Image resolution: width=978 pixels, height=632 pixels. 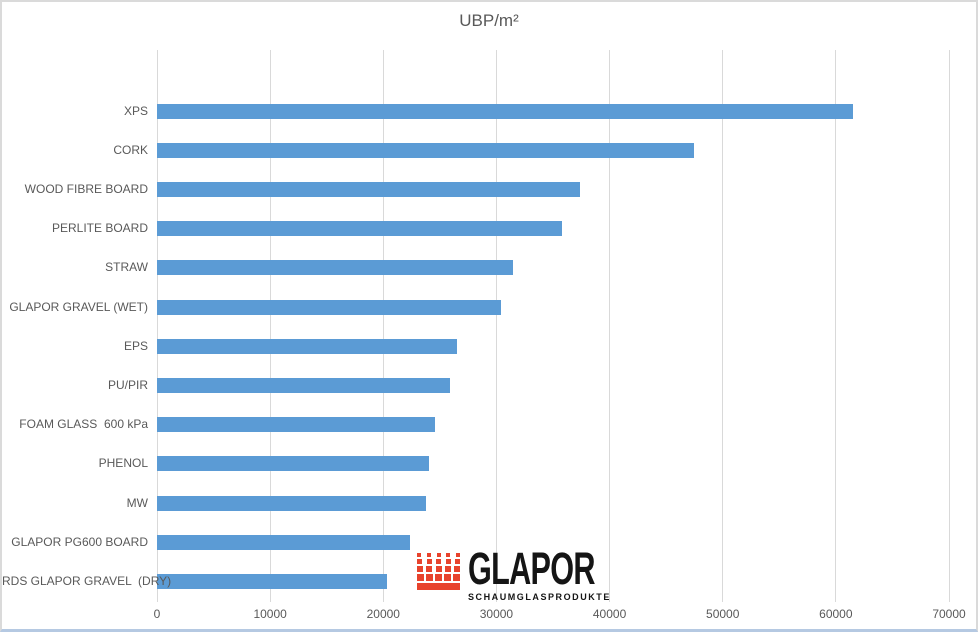 What do you see at coordinates (123, 463) in the screenshot?
I see `category-label: PHENOL` at bounding box center [123, 463].